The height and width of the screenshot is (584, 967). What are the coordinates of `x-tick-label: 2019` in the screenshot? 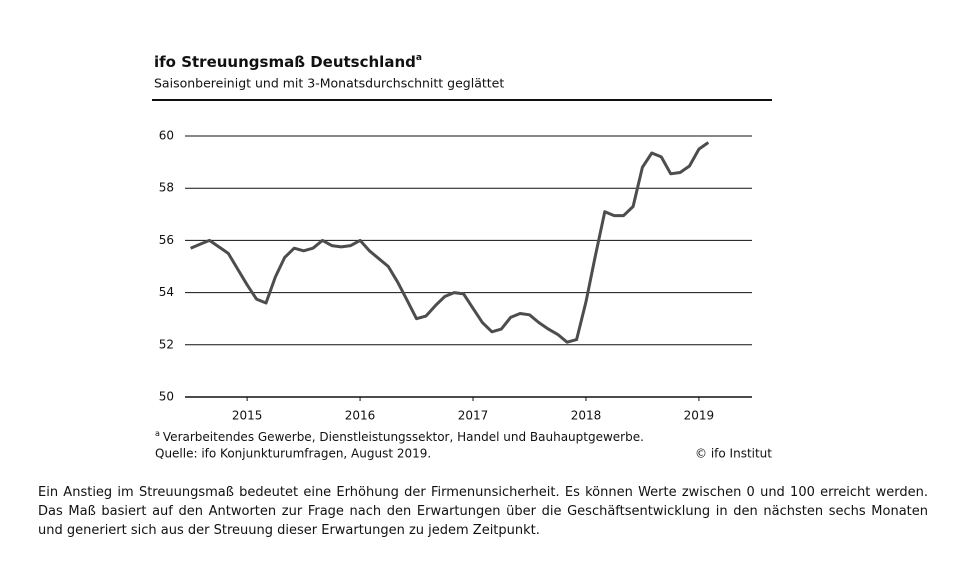 It's located at (699, 416).